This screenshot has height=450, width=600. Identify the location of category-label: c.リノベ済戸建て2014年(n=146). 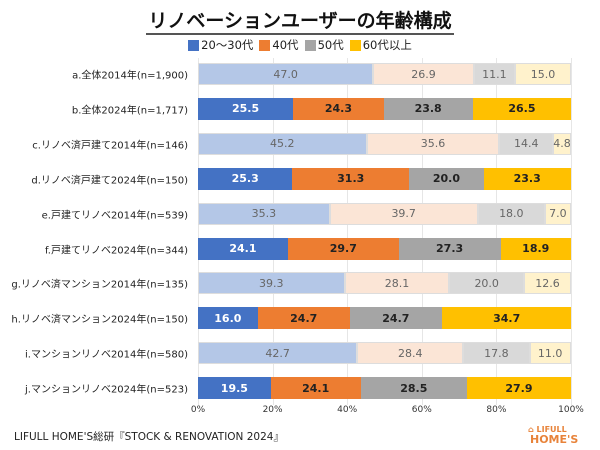
(110, 146).